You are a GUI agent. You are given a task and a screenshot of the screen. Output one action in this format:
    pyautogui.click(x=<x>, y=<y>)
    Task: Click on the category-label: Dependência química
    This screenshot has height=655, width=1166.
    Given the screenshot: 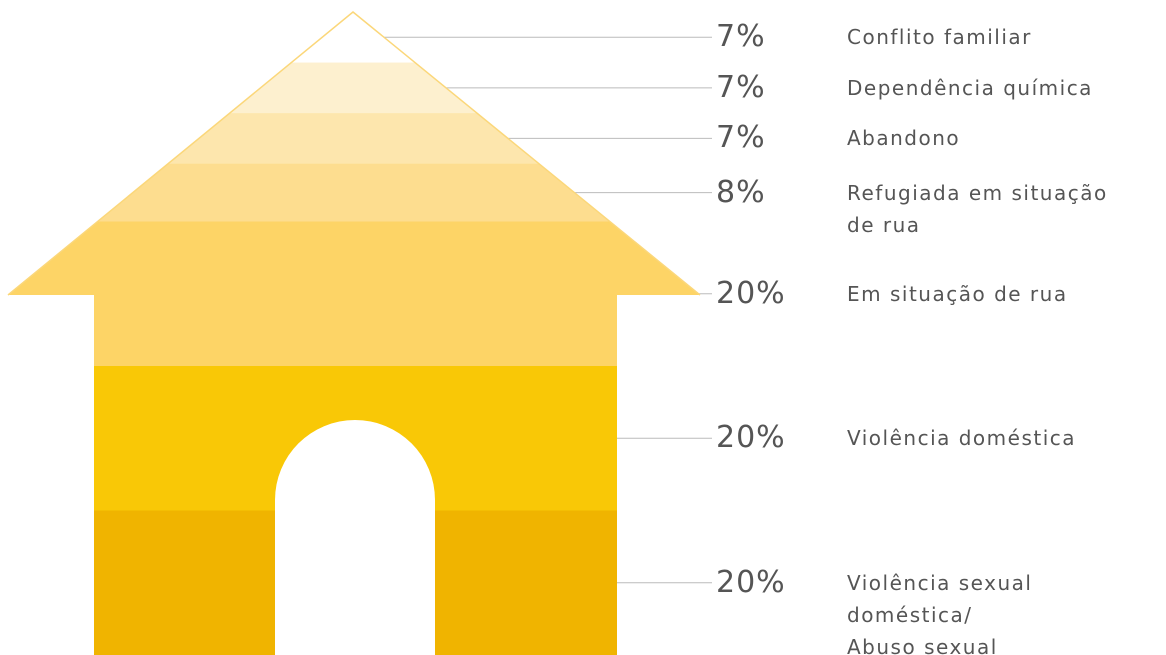 What is the action you would take?
    pyautogui.click(x=970, y=87)
    